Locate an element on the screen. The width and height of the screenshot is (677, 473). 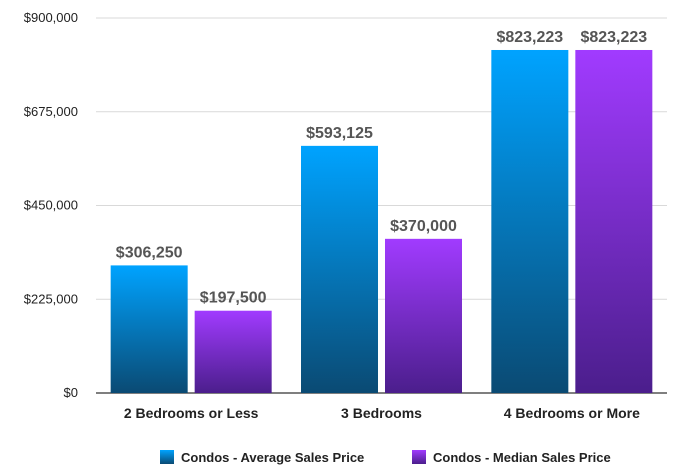
data-label: $593,125 is located at coordinates (339, 133).